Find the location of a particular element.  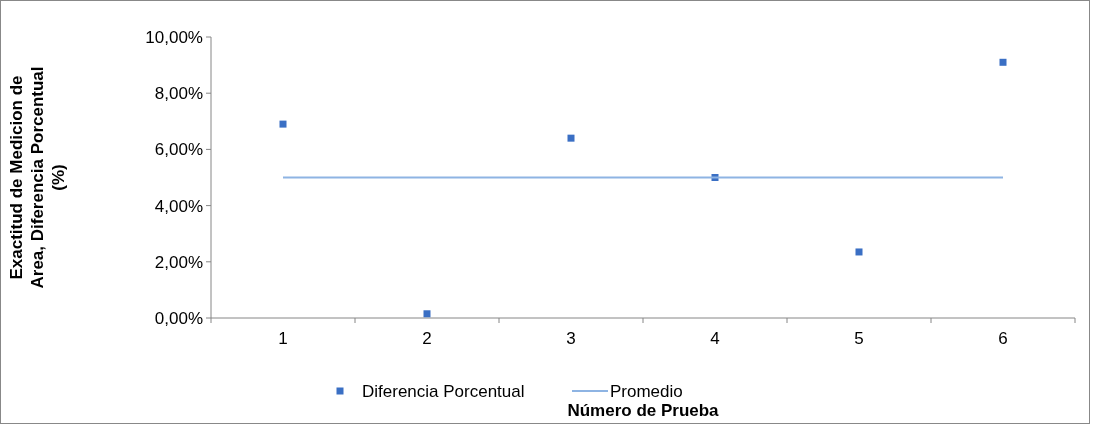

y-tick-label: 4,00% is located at coordinates (178, 206).